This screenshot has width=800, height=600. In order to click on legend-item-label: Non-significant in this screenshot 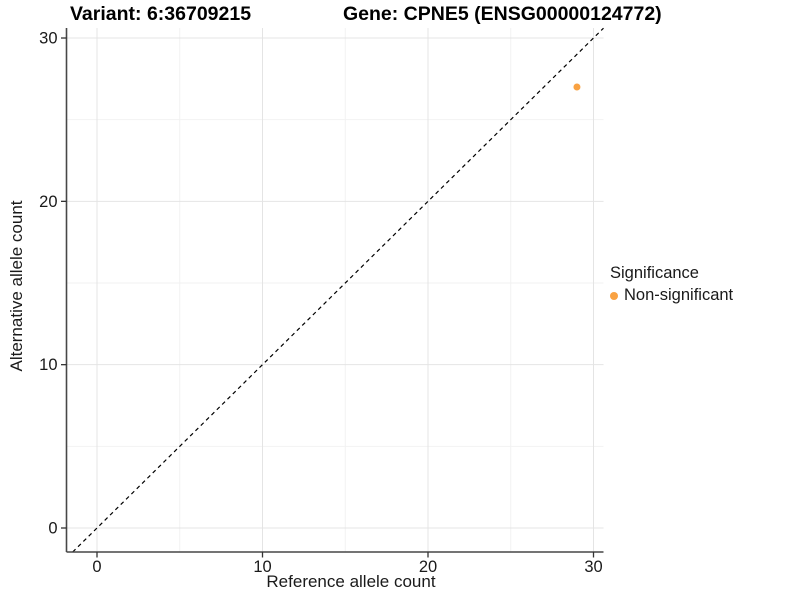, I will do `click(679, 295)`.